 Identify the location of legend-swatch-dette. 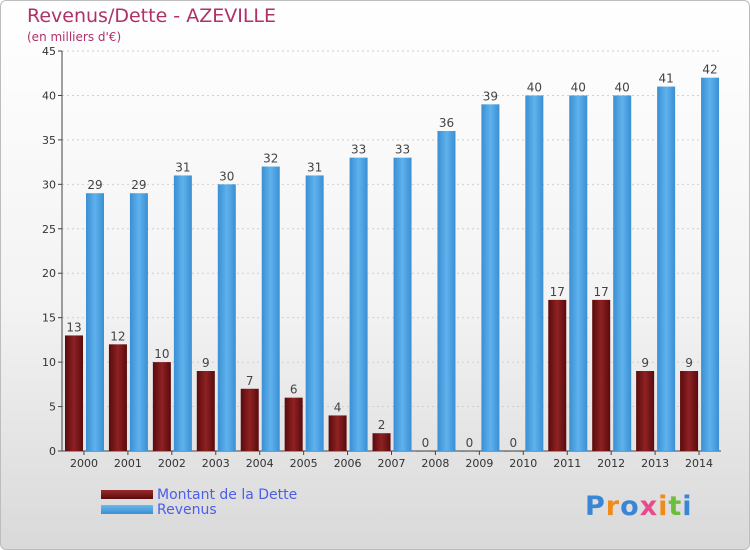
(127, 494).